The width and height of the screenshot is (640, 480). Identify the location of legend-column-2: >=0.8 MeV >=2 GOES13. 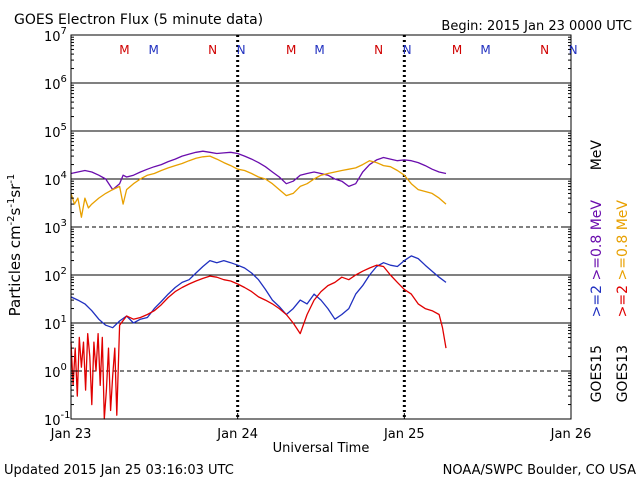
(623, 301).